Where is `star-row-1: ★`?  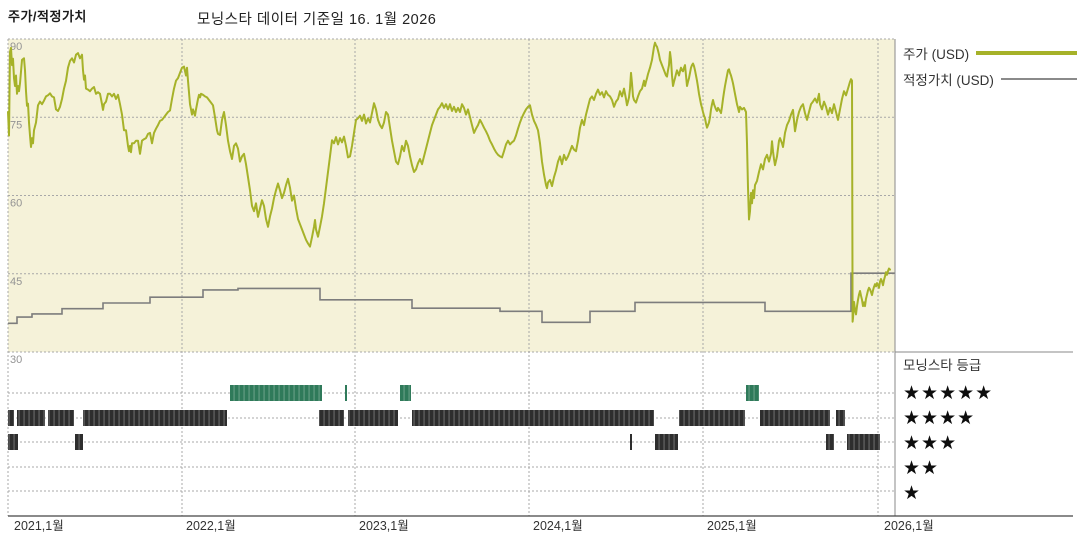
star-row-1: ★ is located at coordinates (912, 493).